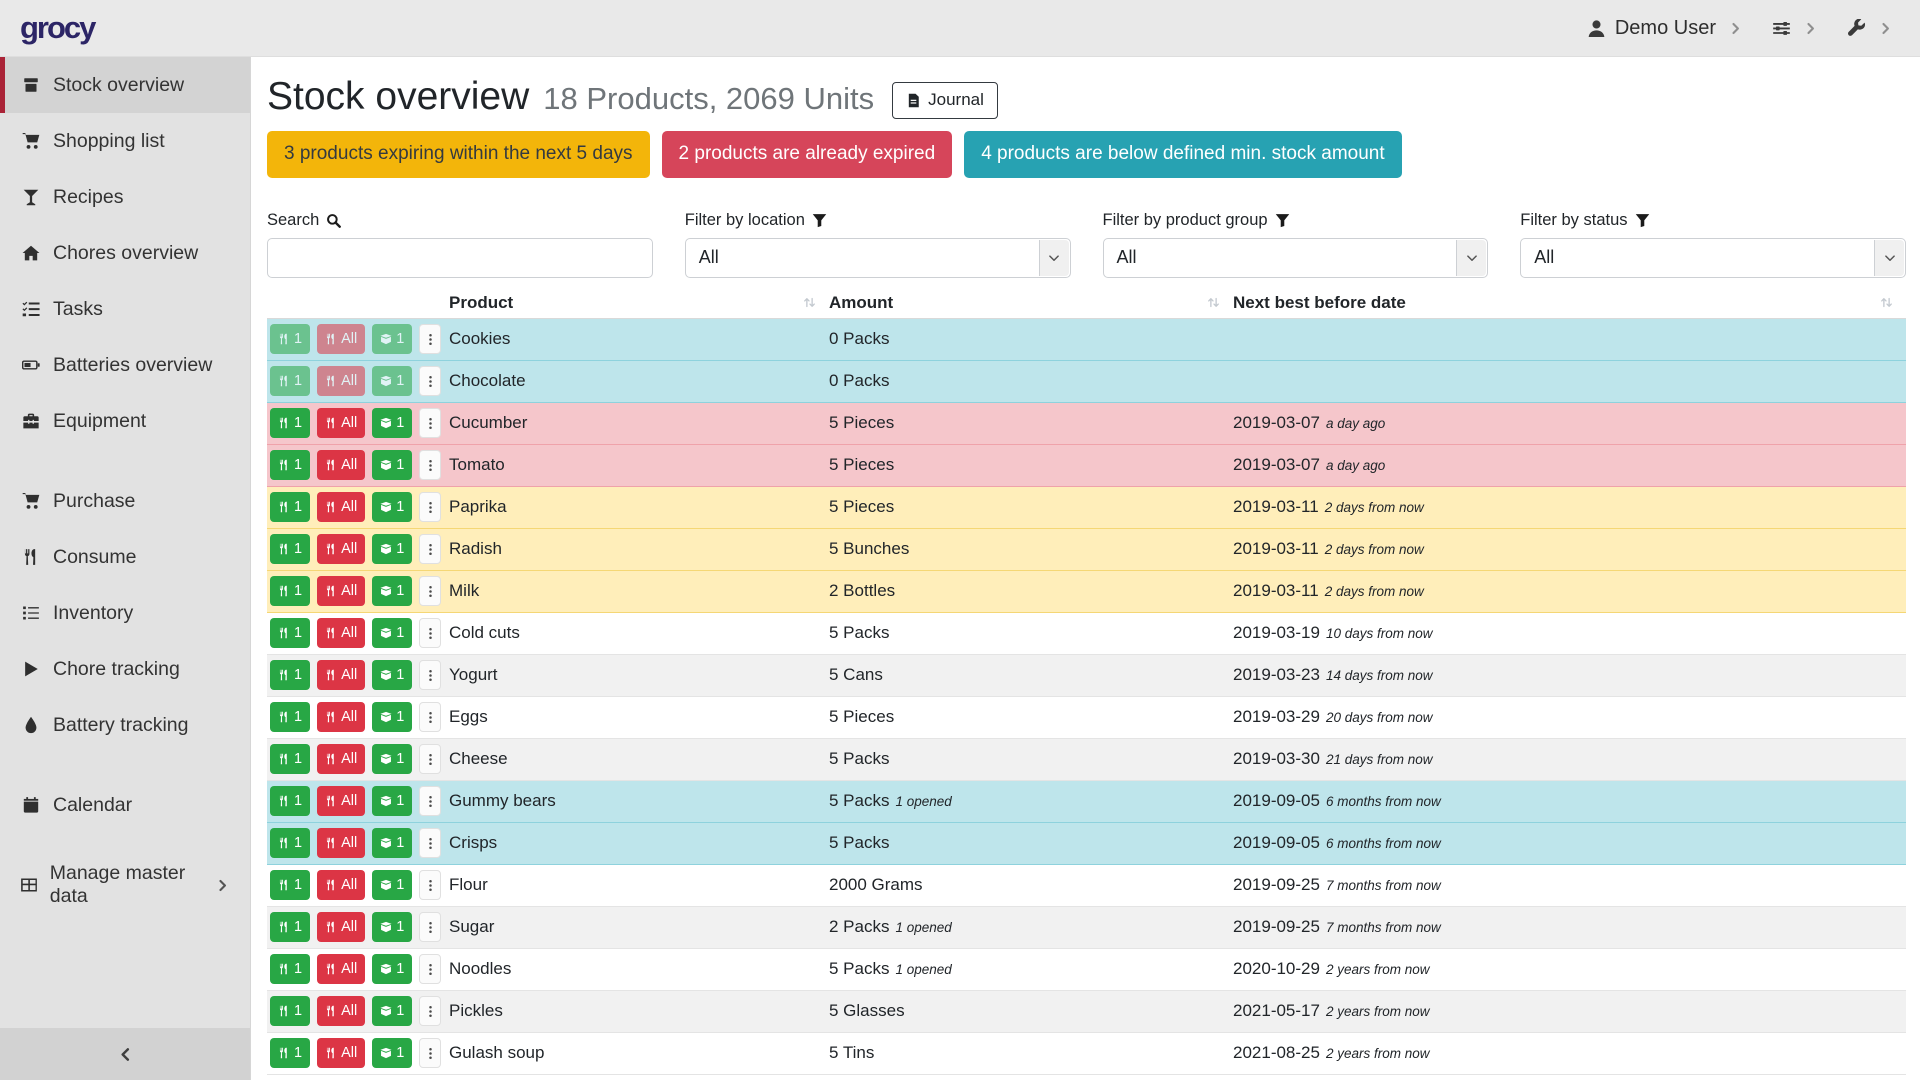 This screenshot has width=1920, height=1080. What do you see at coordinates (125, 885) in the screenshot?
I see `sidebar-item-manage-master-data: Manage master data` at bounding box center [125, 885].